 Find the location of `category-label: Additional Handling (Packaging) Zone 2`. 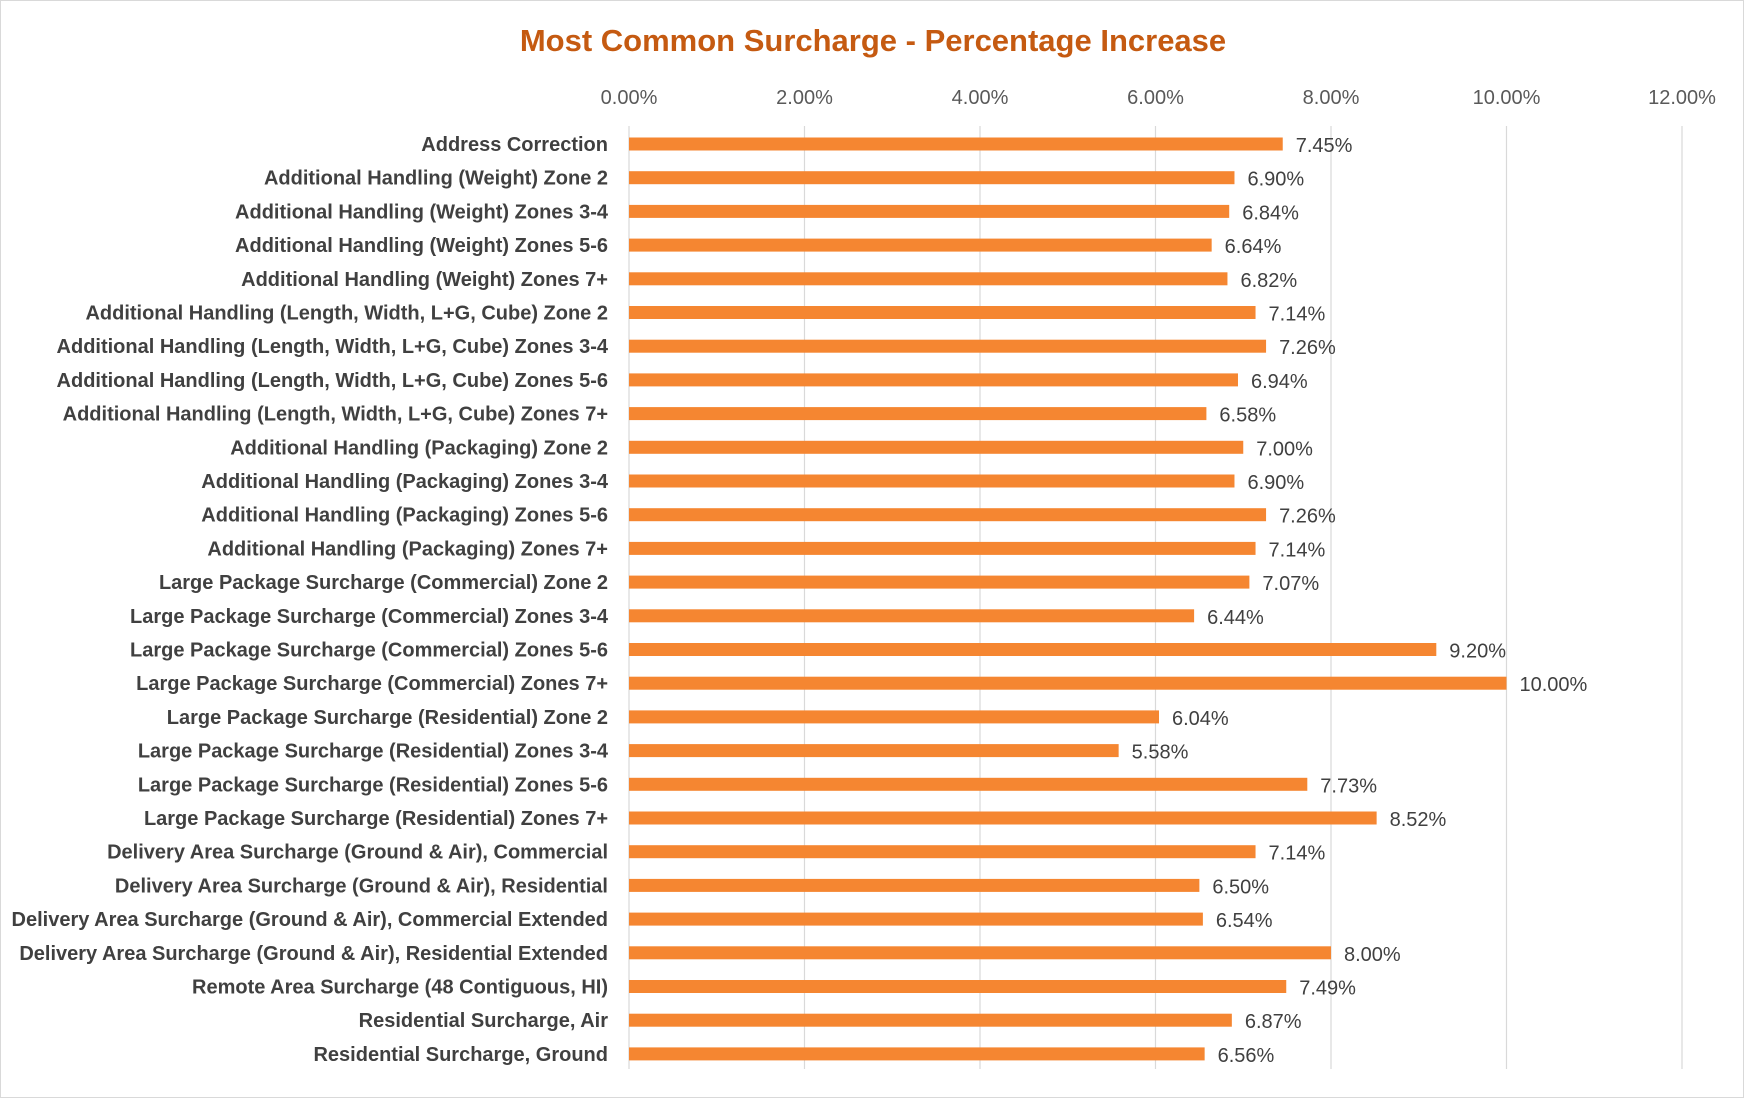

category-label: Additional Handling (Packaging) Zone 2 is located at coordinates (419, 448).